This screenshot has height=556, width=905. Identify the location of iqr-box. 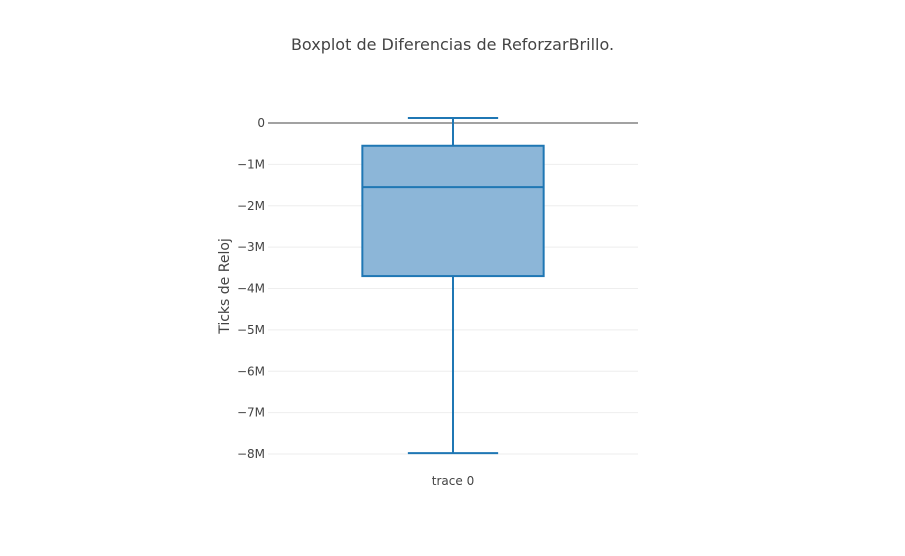
(453, 211).